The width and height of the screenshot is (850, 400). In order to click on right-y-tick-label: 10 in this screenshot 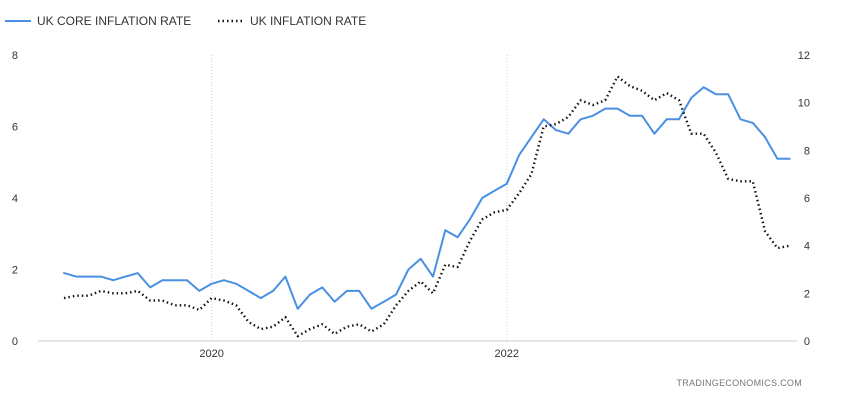, I will do `click(804, 104)`.